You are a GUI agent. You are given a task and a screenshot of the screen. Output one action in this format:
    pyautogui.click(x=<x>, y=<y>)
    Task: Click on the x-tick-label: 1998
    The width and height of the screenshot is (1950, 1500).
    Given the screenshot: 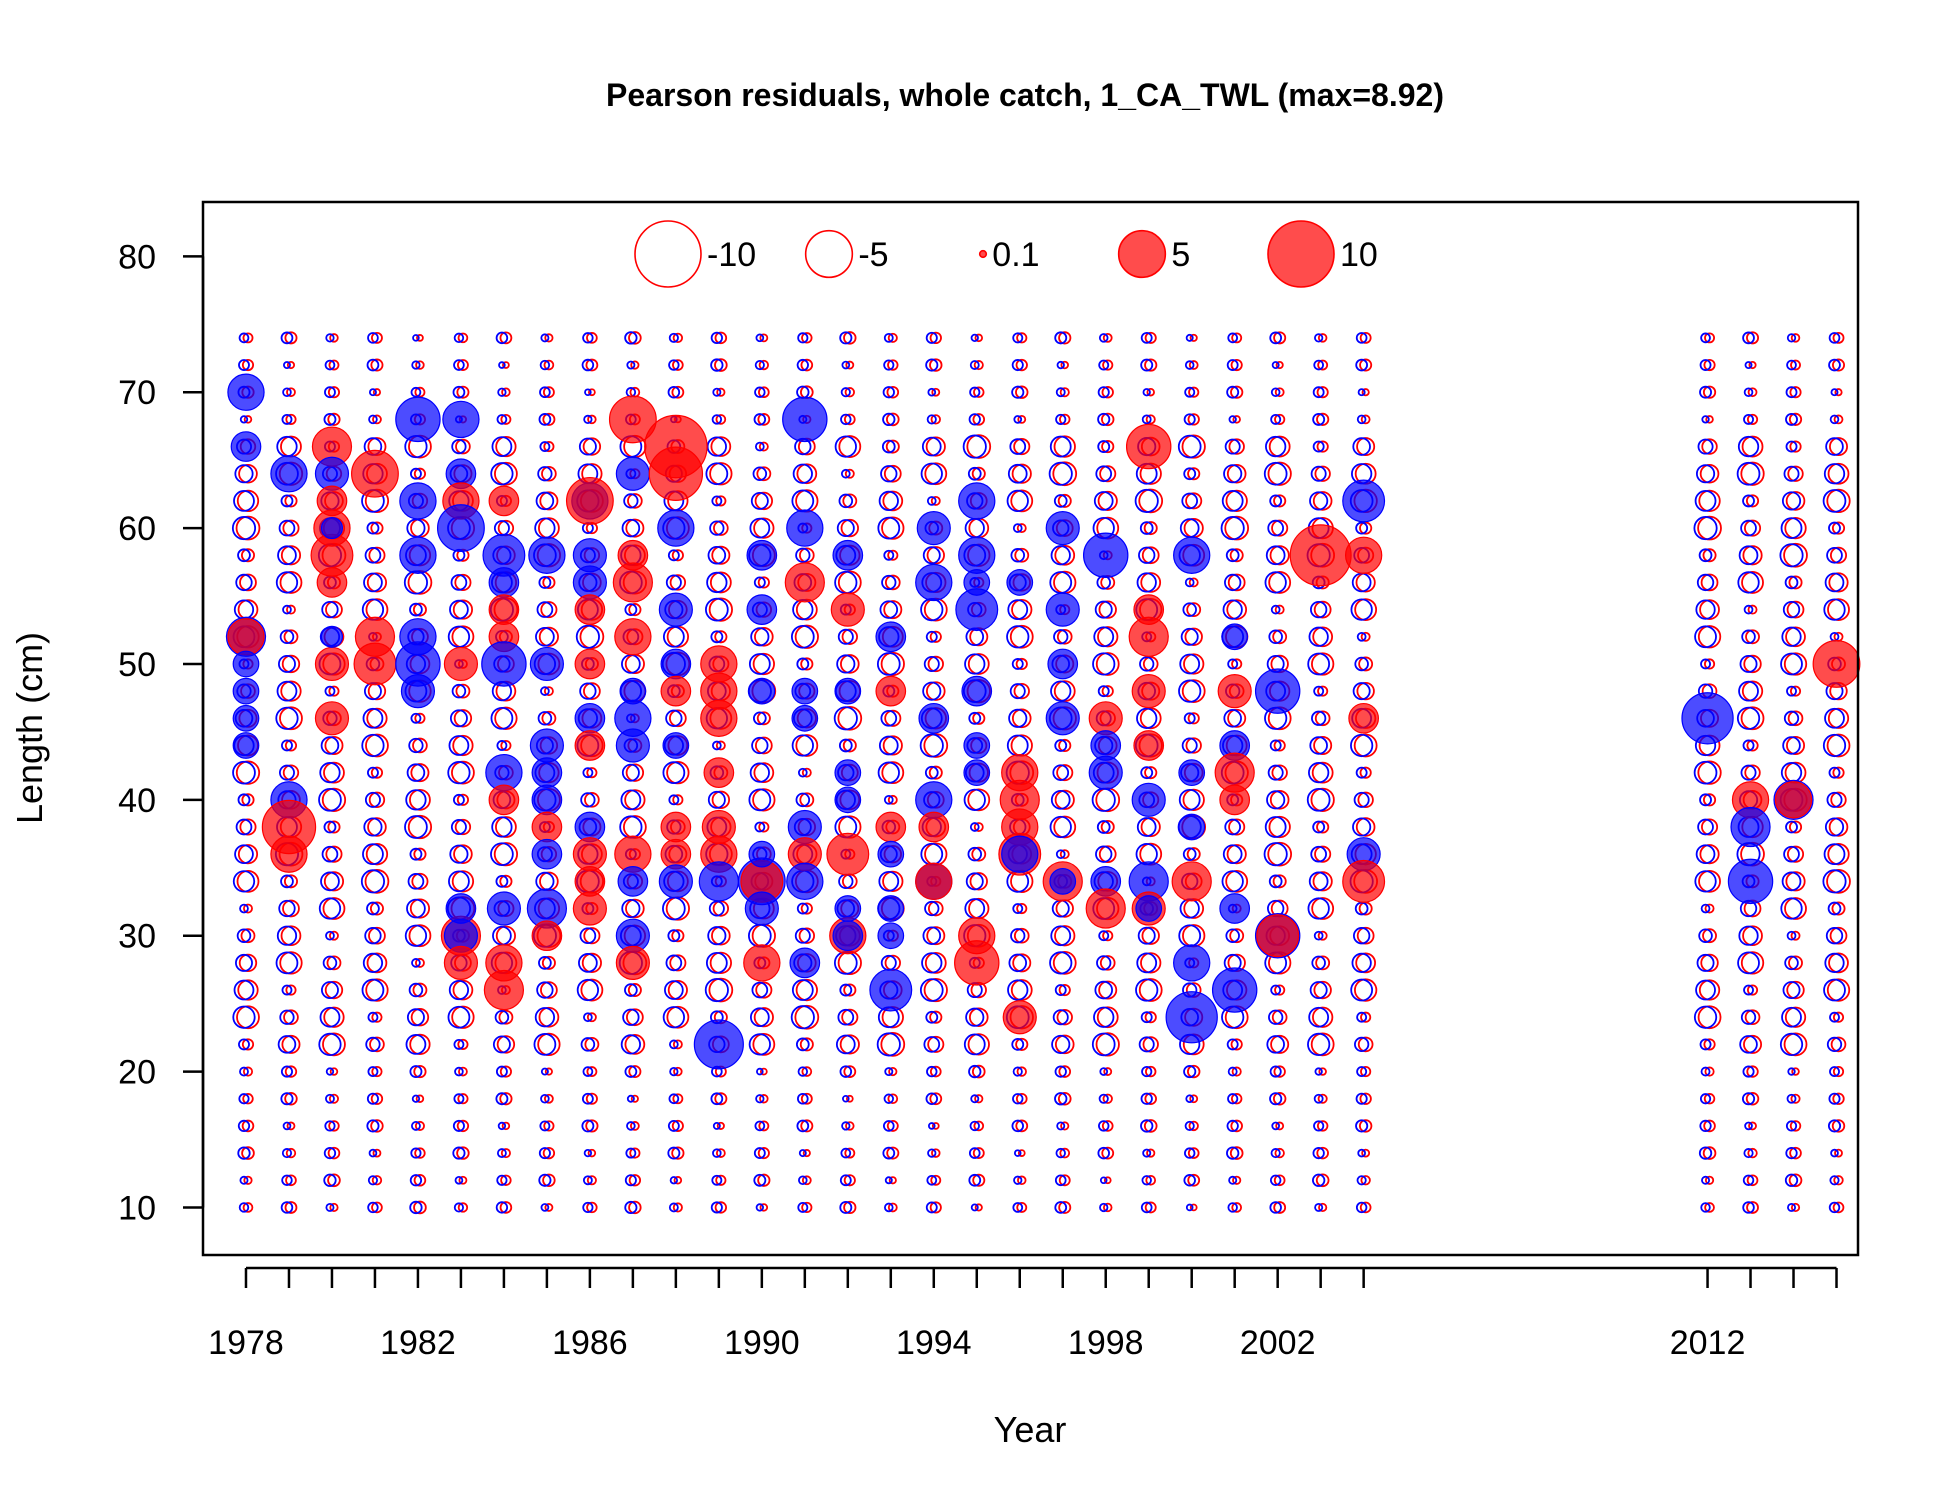 What is the action you would take?
    pyautogui.click(x=1106, y=1343)
    